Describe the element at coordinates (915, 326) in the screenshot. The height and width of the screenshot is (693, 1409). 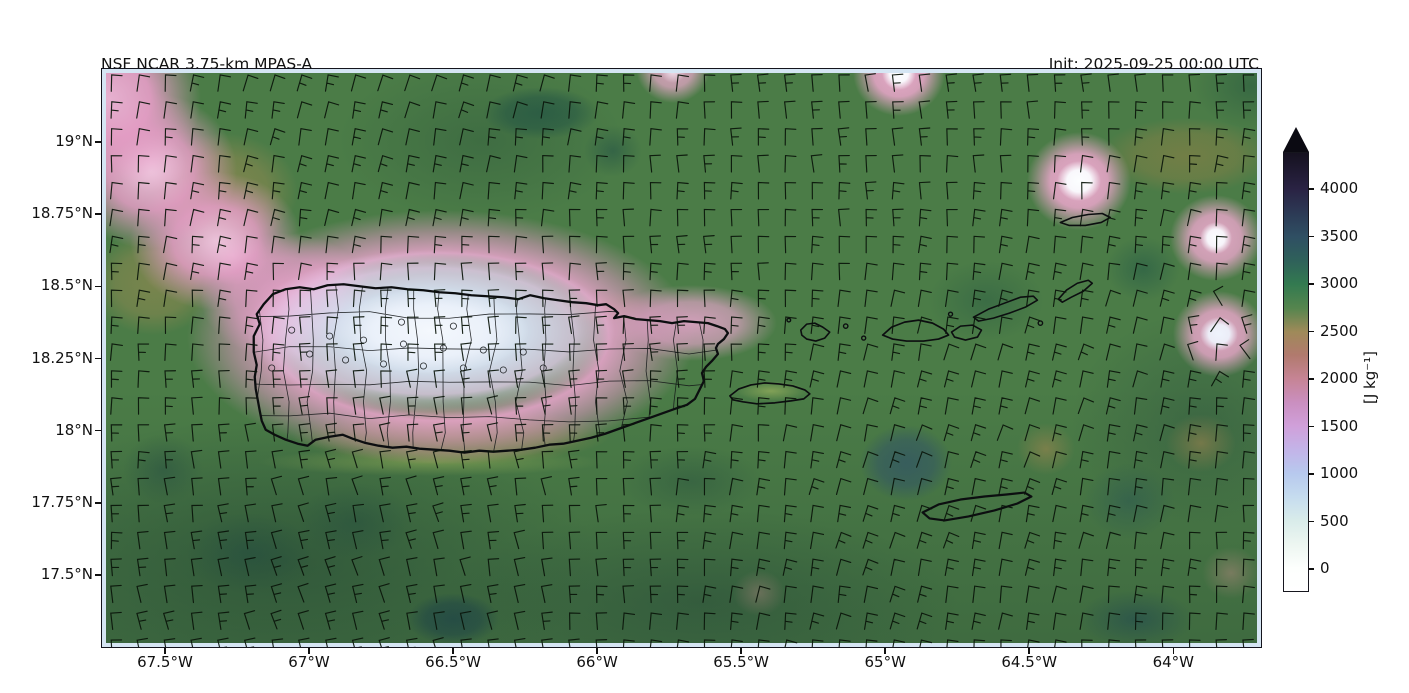
I see `small-cays` at that location.